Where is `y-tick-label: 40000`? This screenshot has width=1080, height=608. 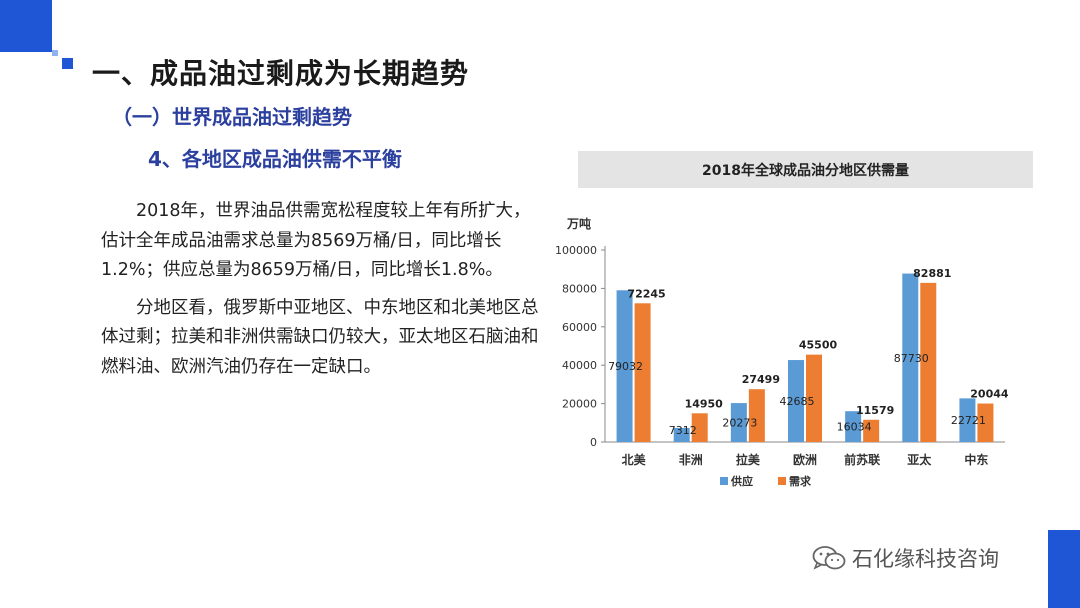 y-tick-label: 40000 is located at coordinates (579, 365).